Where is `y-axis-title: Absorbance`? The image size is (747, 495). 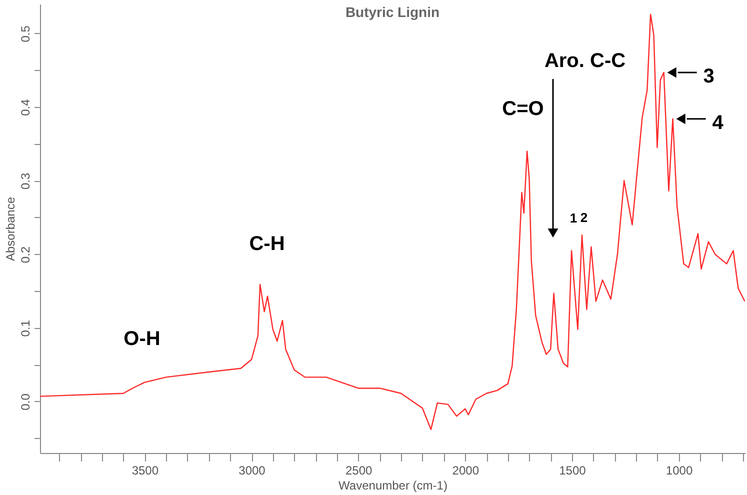
y-axis-title: Absorbance is located at coordinates (11, 229).